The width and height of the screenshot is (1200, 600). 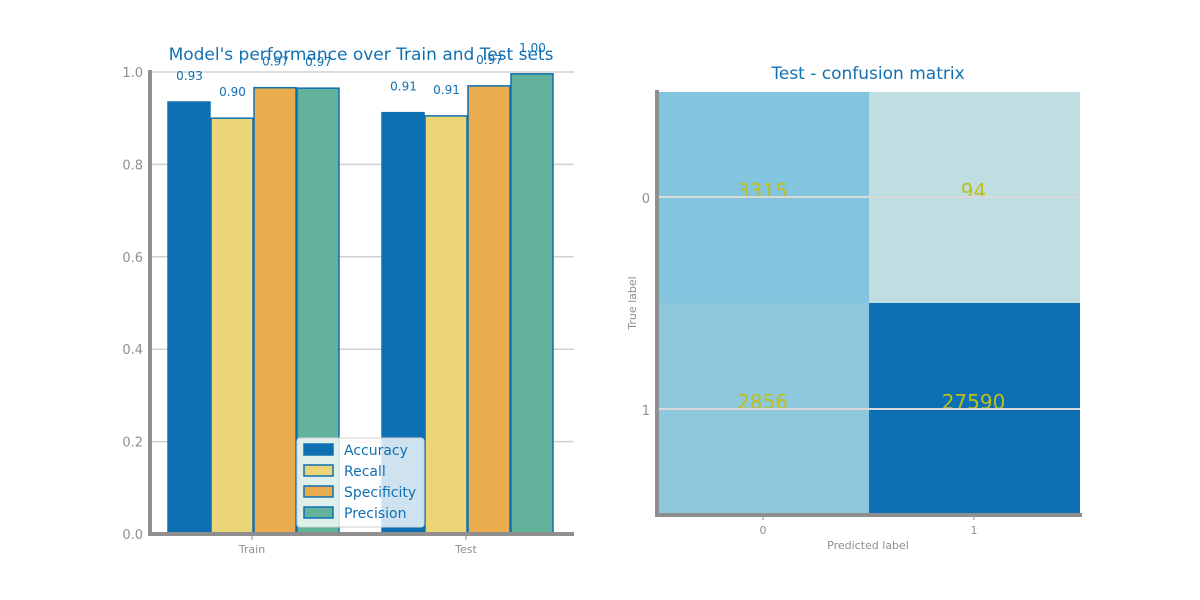 I want to click on legend-label-specificity: Specificity, so click(x=380, y=493).